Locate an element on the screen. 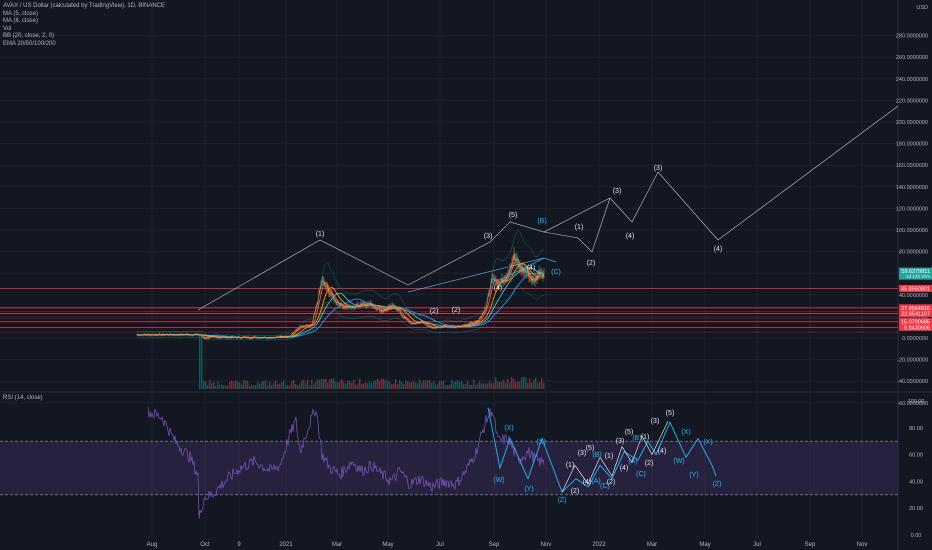 The image size is (932, 550). time-tick-label: Oct is located at coordinates (205, 545).